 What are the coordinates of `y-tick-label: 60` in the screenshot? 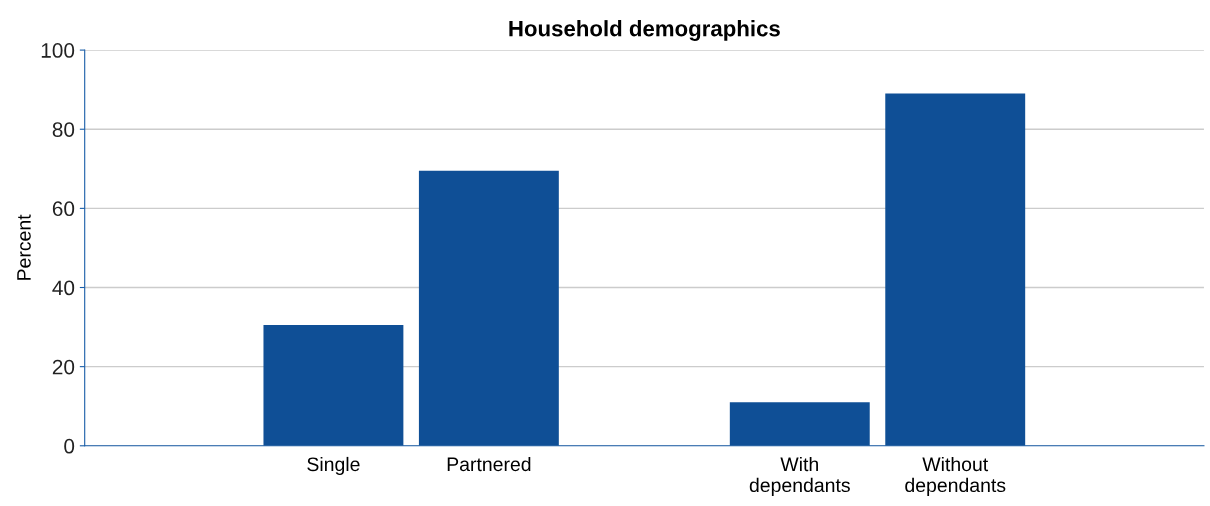 It's located at (63, 209).